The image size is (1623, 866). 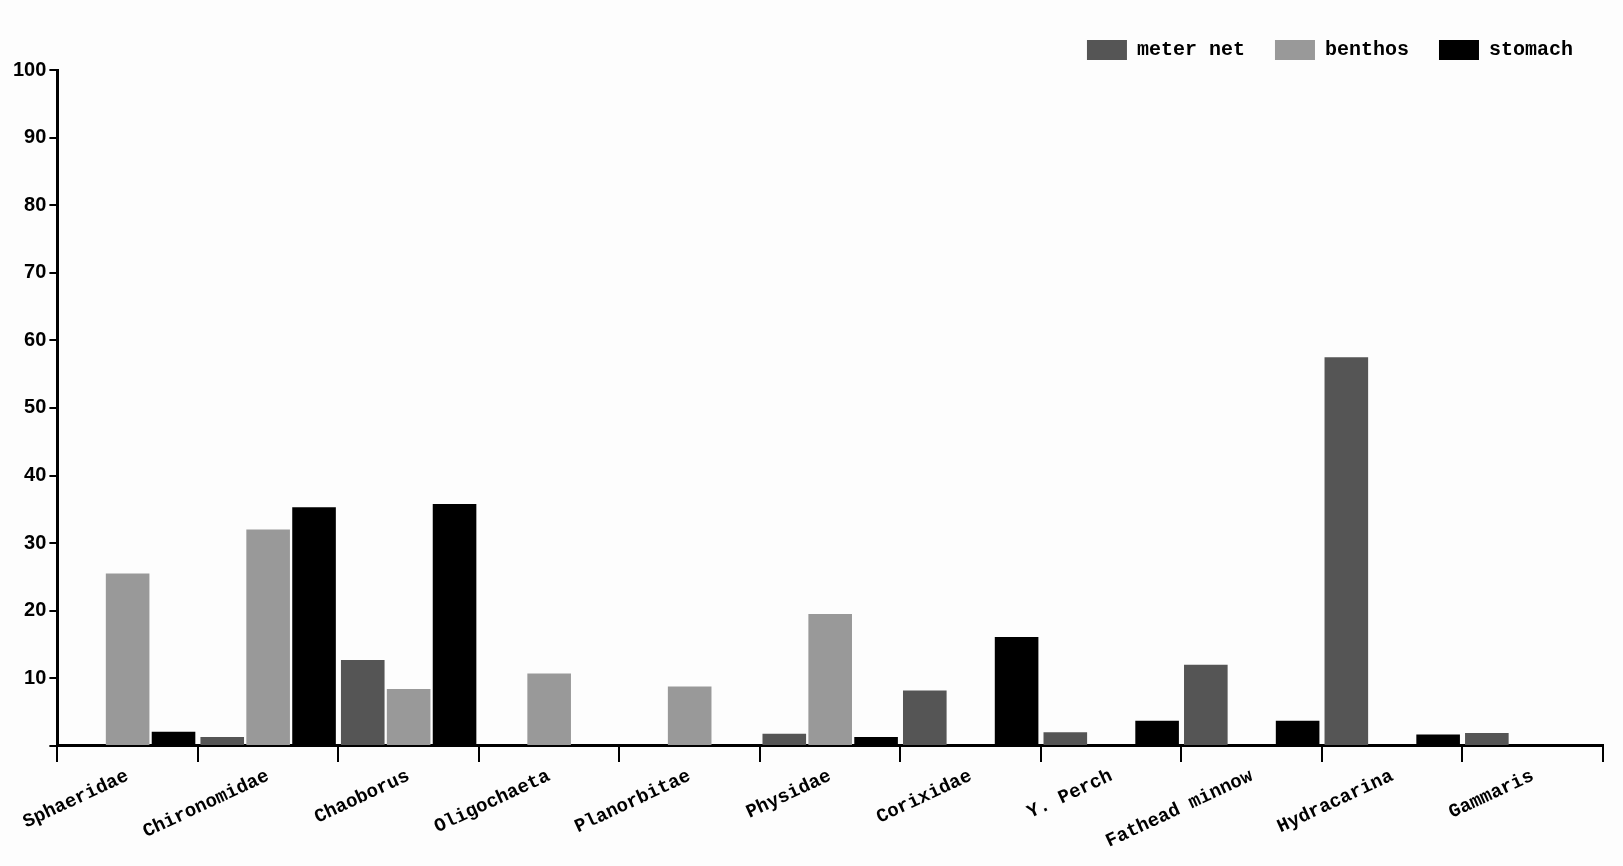 What do you see at coordinates (35, 203) in the screenshot?
I see `y-tick-label: 80` at bounding box center [35, 203].